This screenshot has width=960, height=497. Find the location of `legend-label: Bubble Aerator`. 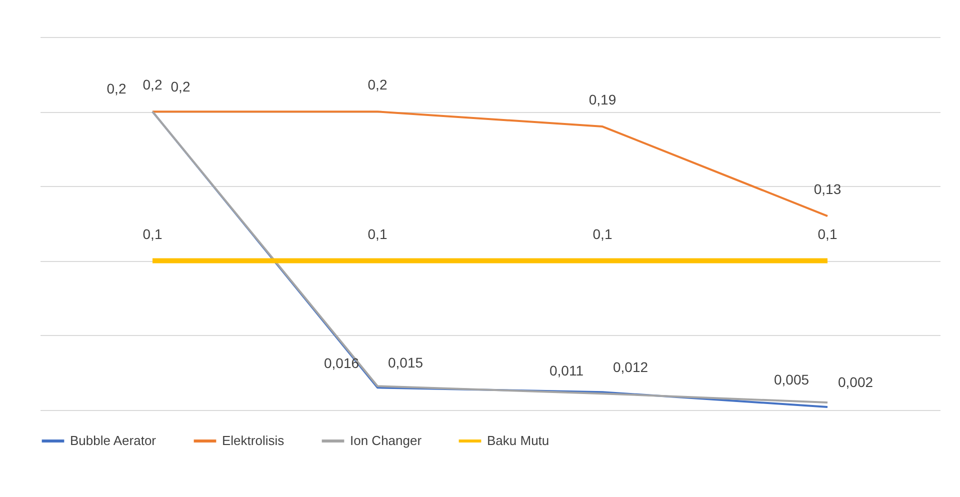

legend-label: Bubble Aerator is located at coordinates (113, 440).